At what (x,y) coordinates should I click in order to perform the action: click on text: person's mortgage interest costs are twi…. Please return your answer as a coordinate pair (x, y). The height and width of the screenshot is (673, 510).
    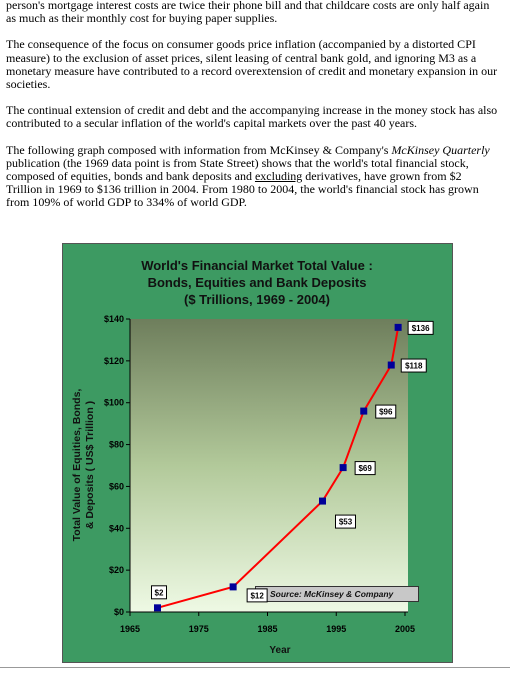
    Looking at the image, I should click on (248, 13).